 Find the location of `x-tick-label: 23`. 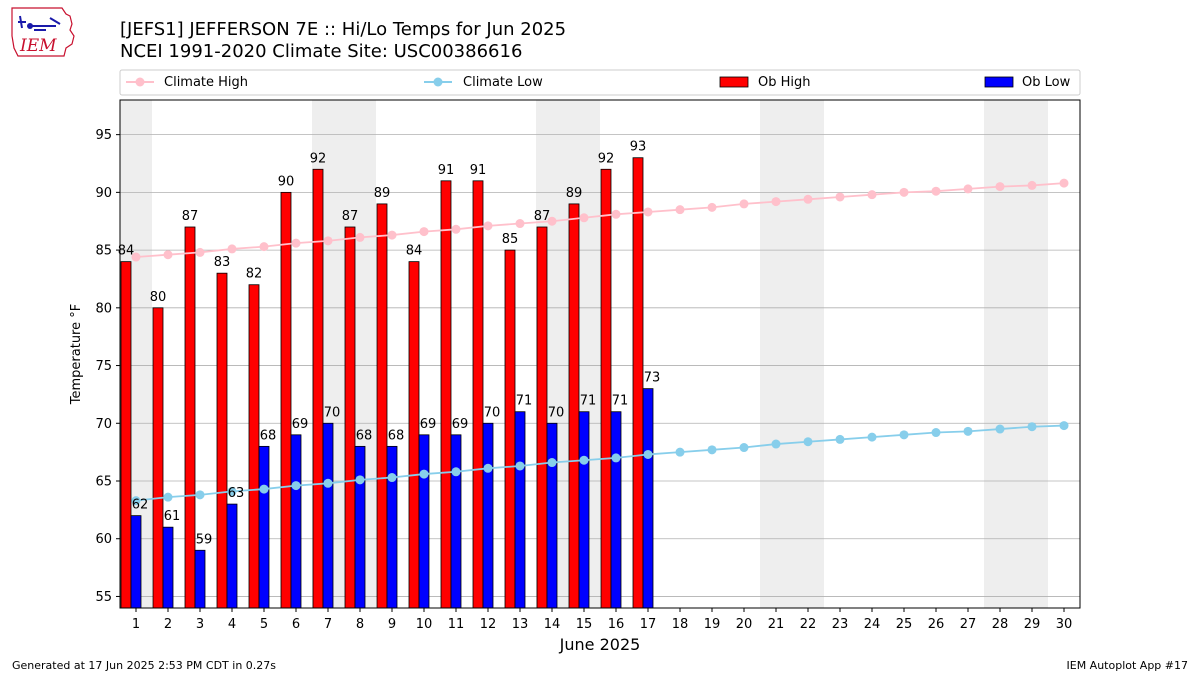

x-tick-label: 23 is located at coordinates (840, 624).